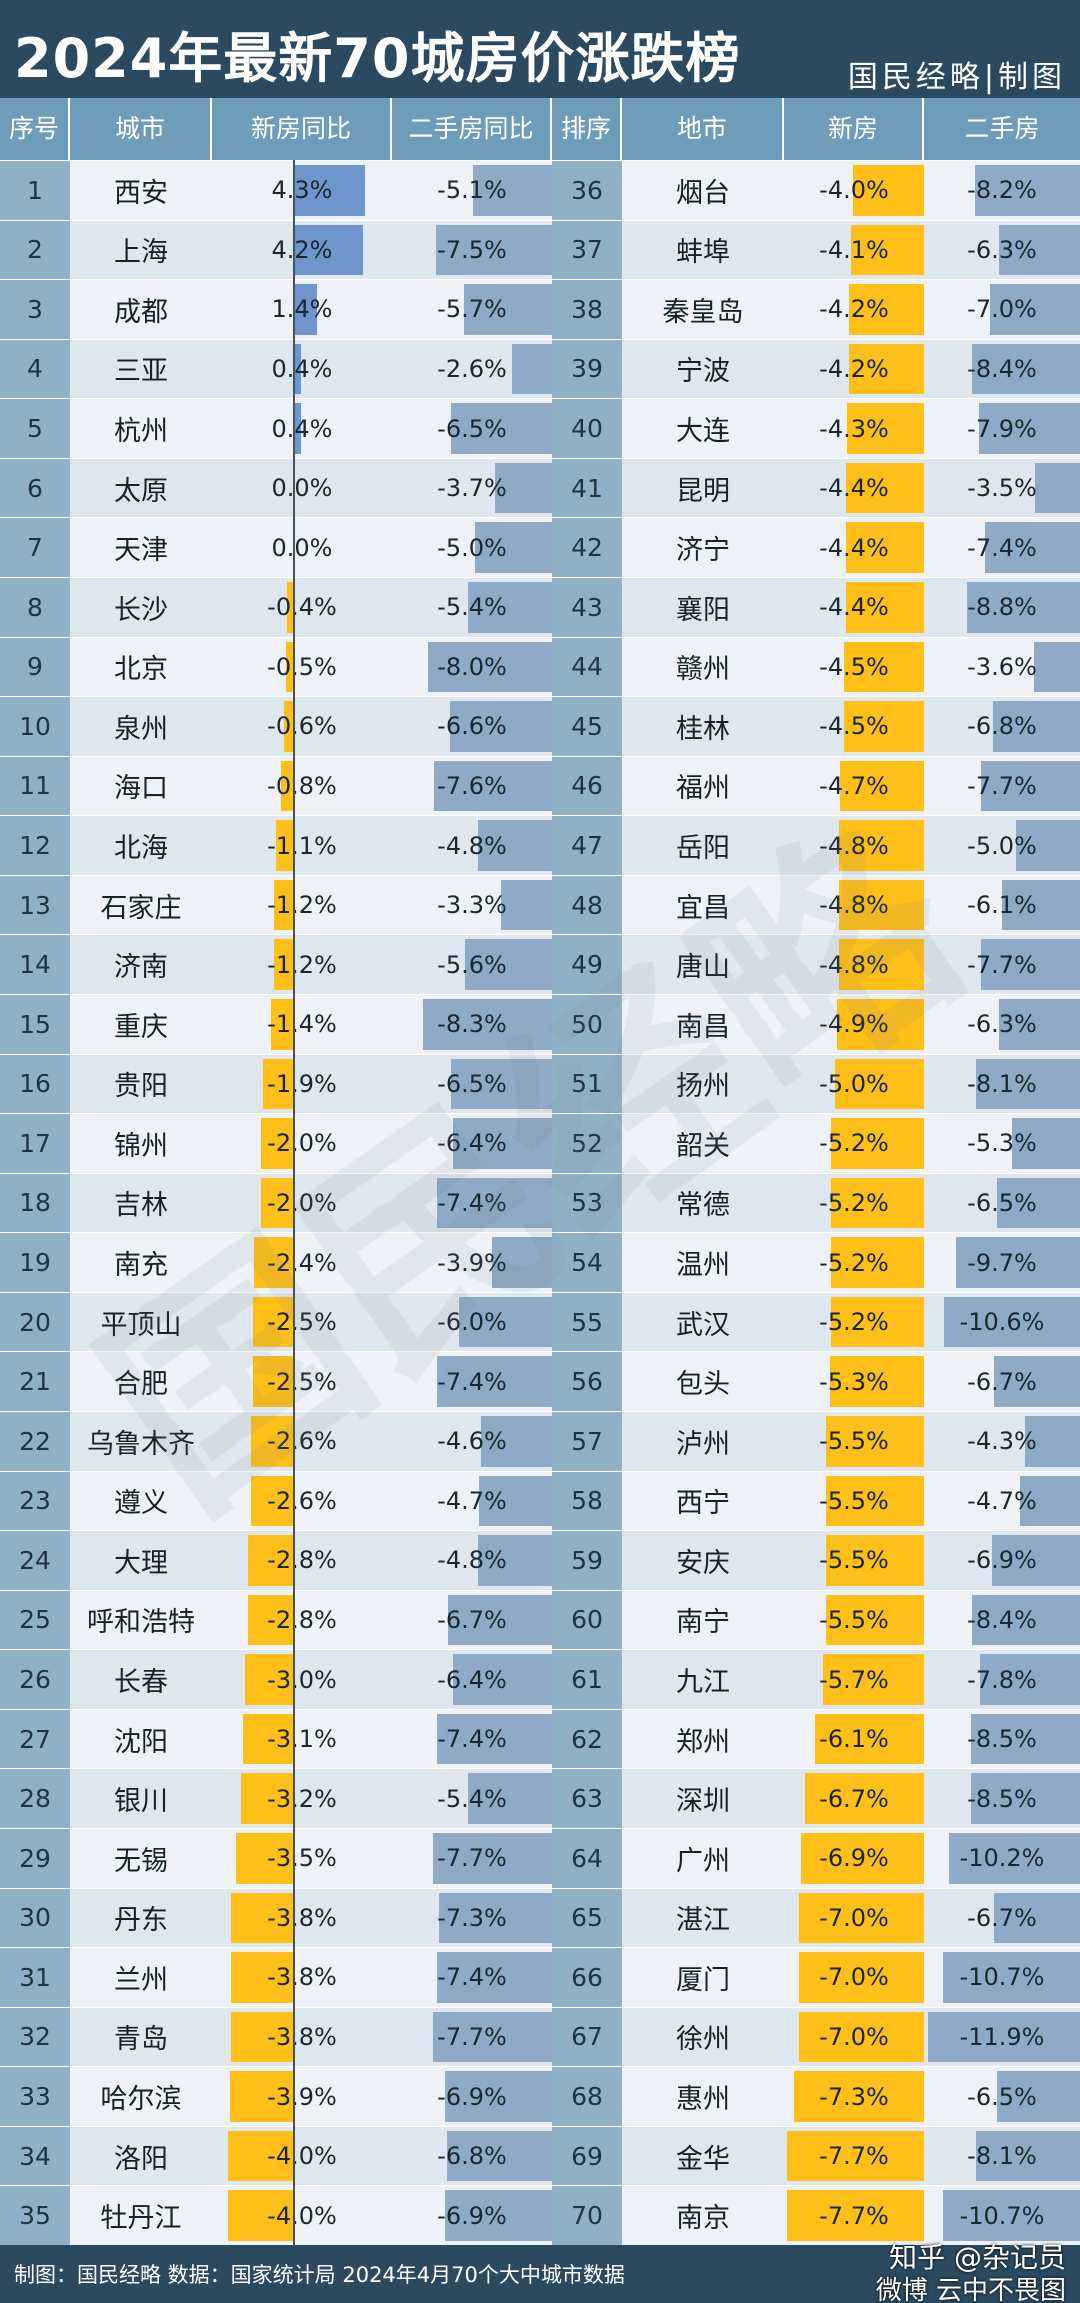 This screenshot has width=1080, height=2303. Describe the element at coordinates (302, 1619) in the screenshot. I see `new-house-label: -2.8%` at that location.